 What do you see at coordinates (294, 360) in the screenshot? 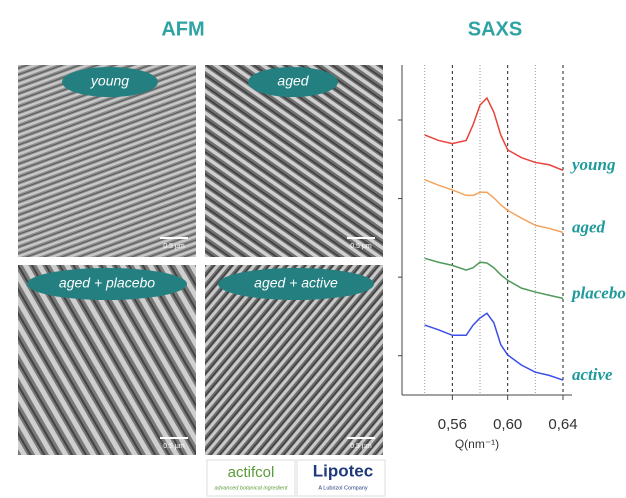
I see `afm-panel: aged + active 0.5 µm` at bounding box center [294, 360].